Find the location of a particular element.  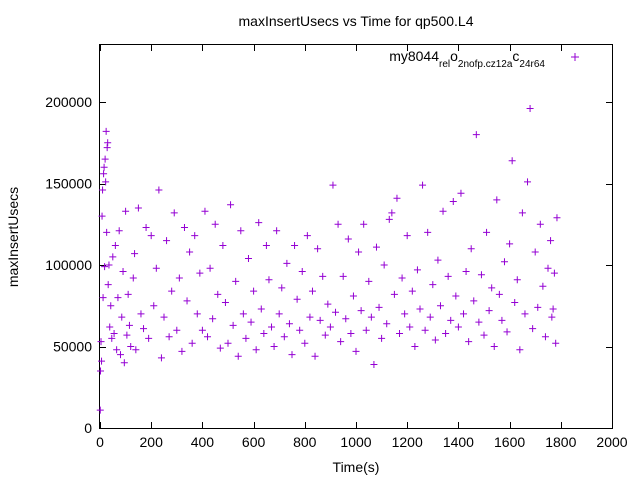

x-tick-label: 1200 is located at coordinates (407, 442).